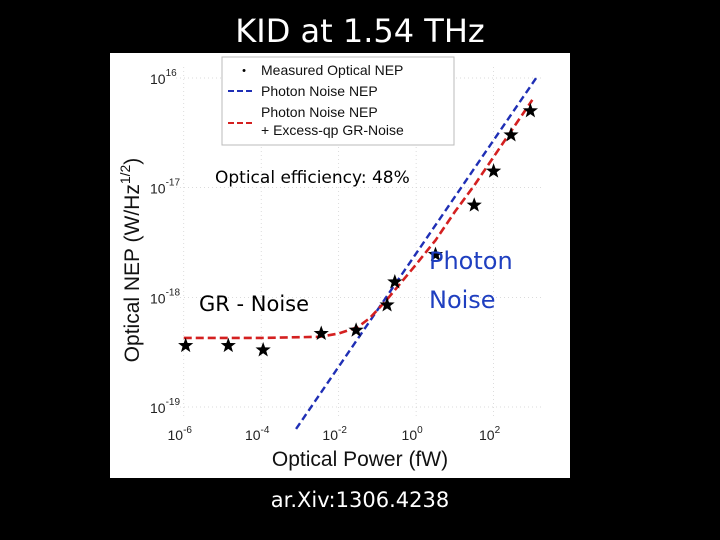 This screenshot has height=540, width=720. I want to click on photon-noise-annotation-line2: Noise, so click(462, 300).